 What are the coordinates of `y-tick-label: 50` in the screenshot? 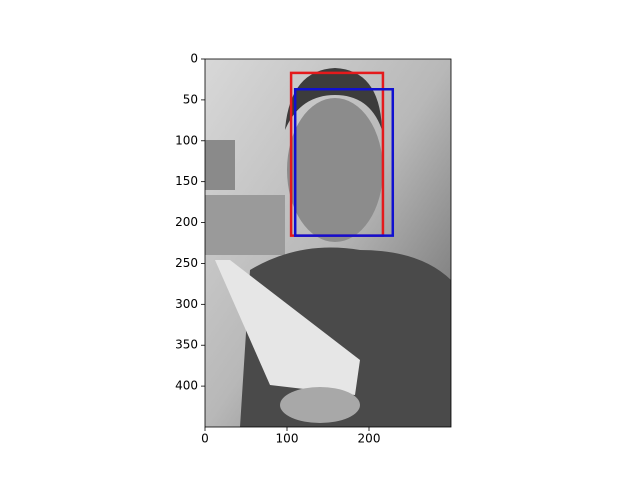 It's located at (190, 99).